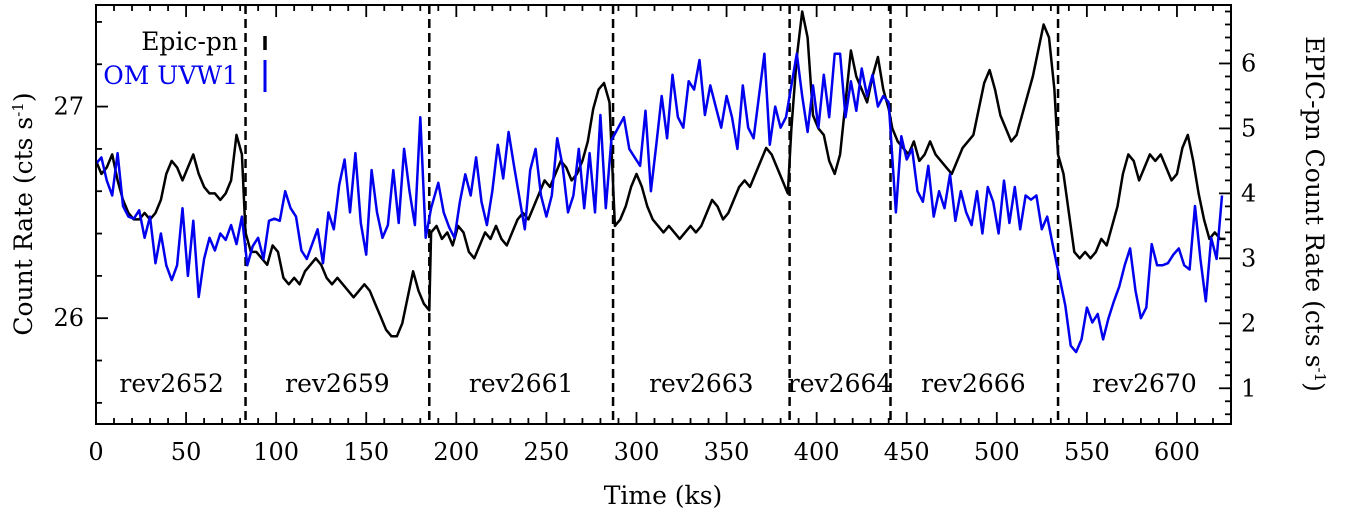 The height and width of the screenshot is (512, 1348). Describe the element at coordinates (727, 452) in the screenshot. I see `x-tick-label-350: 350` at that location.